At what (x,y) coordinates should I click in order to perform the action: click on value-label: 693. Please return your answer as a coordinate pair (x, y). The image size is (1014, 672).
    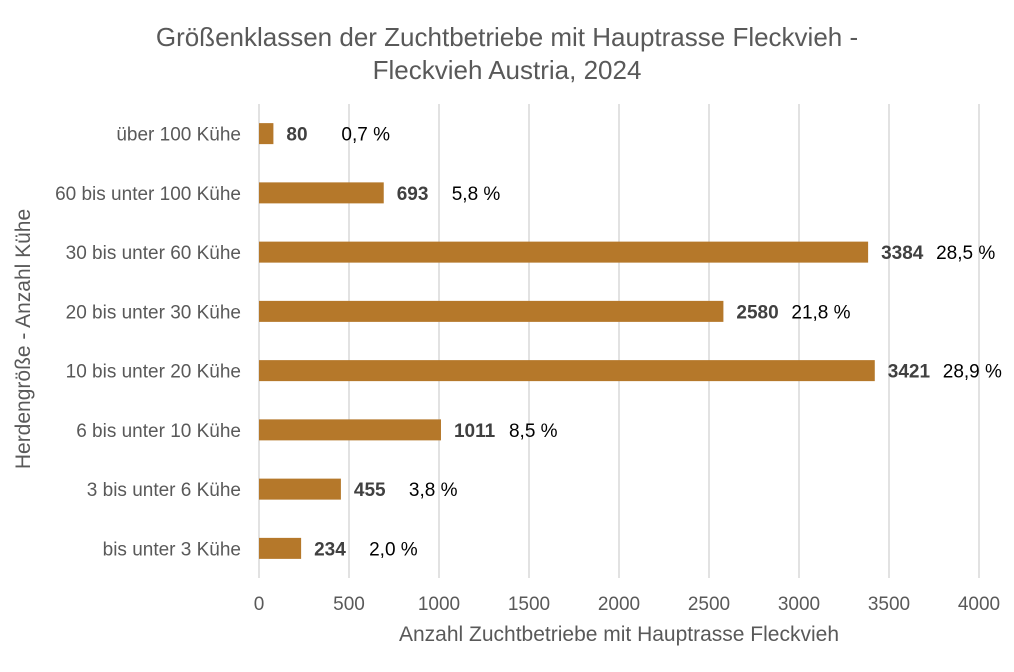
    Looking at the image, I should click on (413, 194).